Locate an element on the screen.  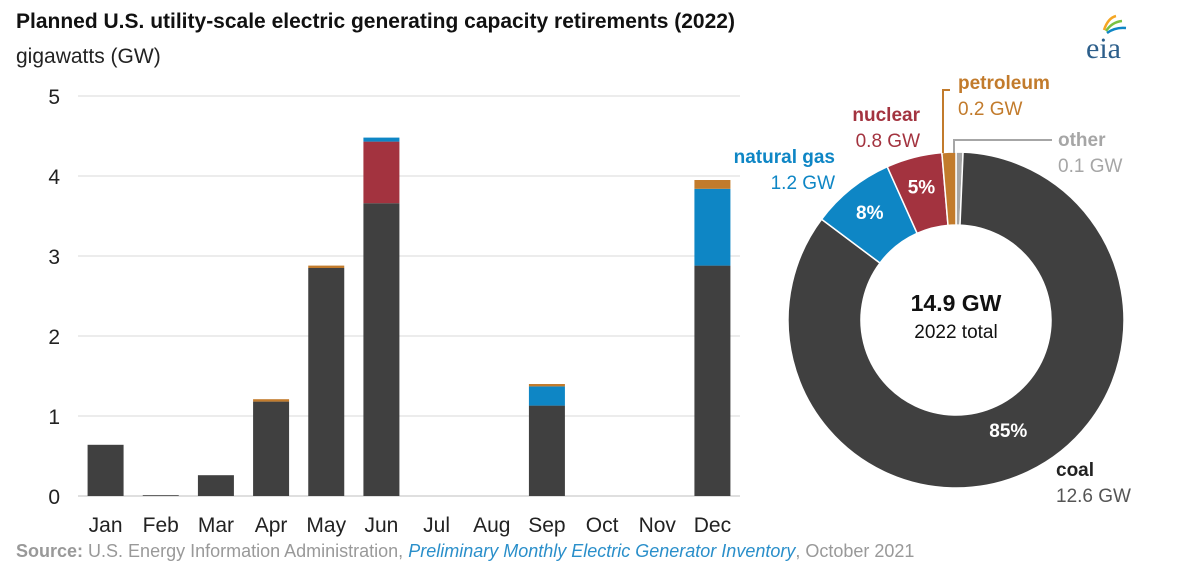
donut-leader-lines is located at coordinates (997, 121).